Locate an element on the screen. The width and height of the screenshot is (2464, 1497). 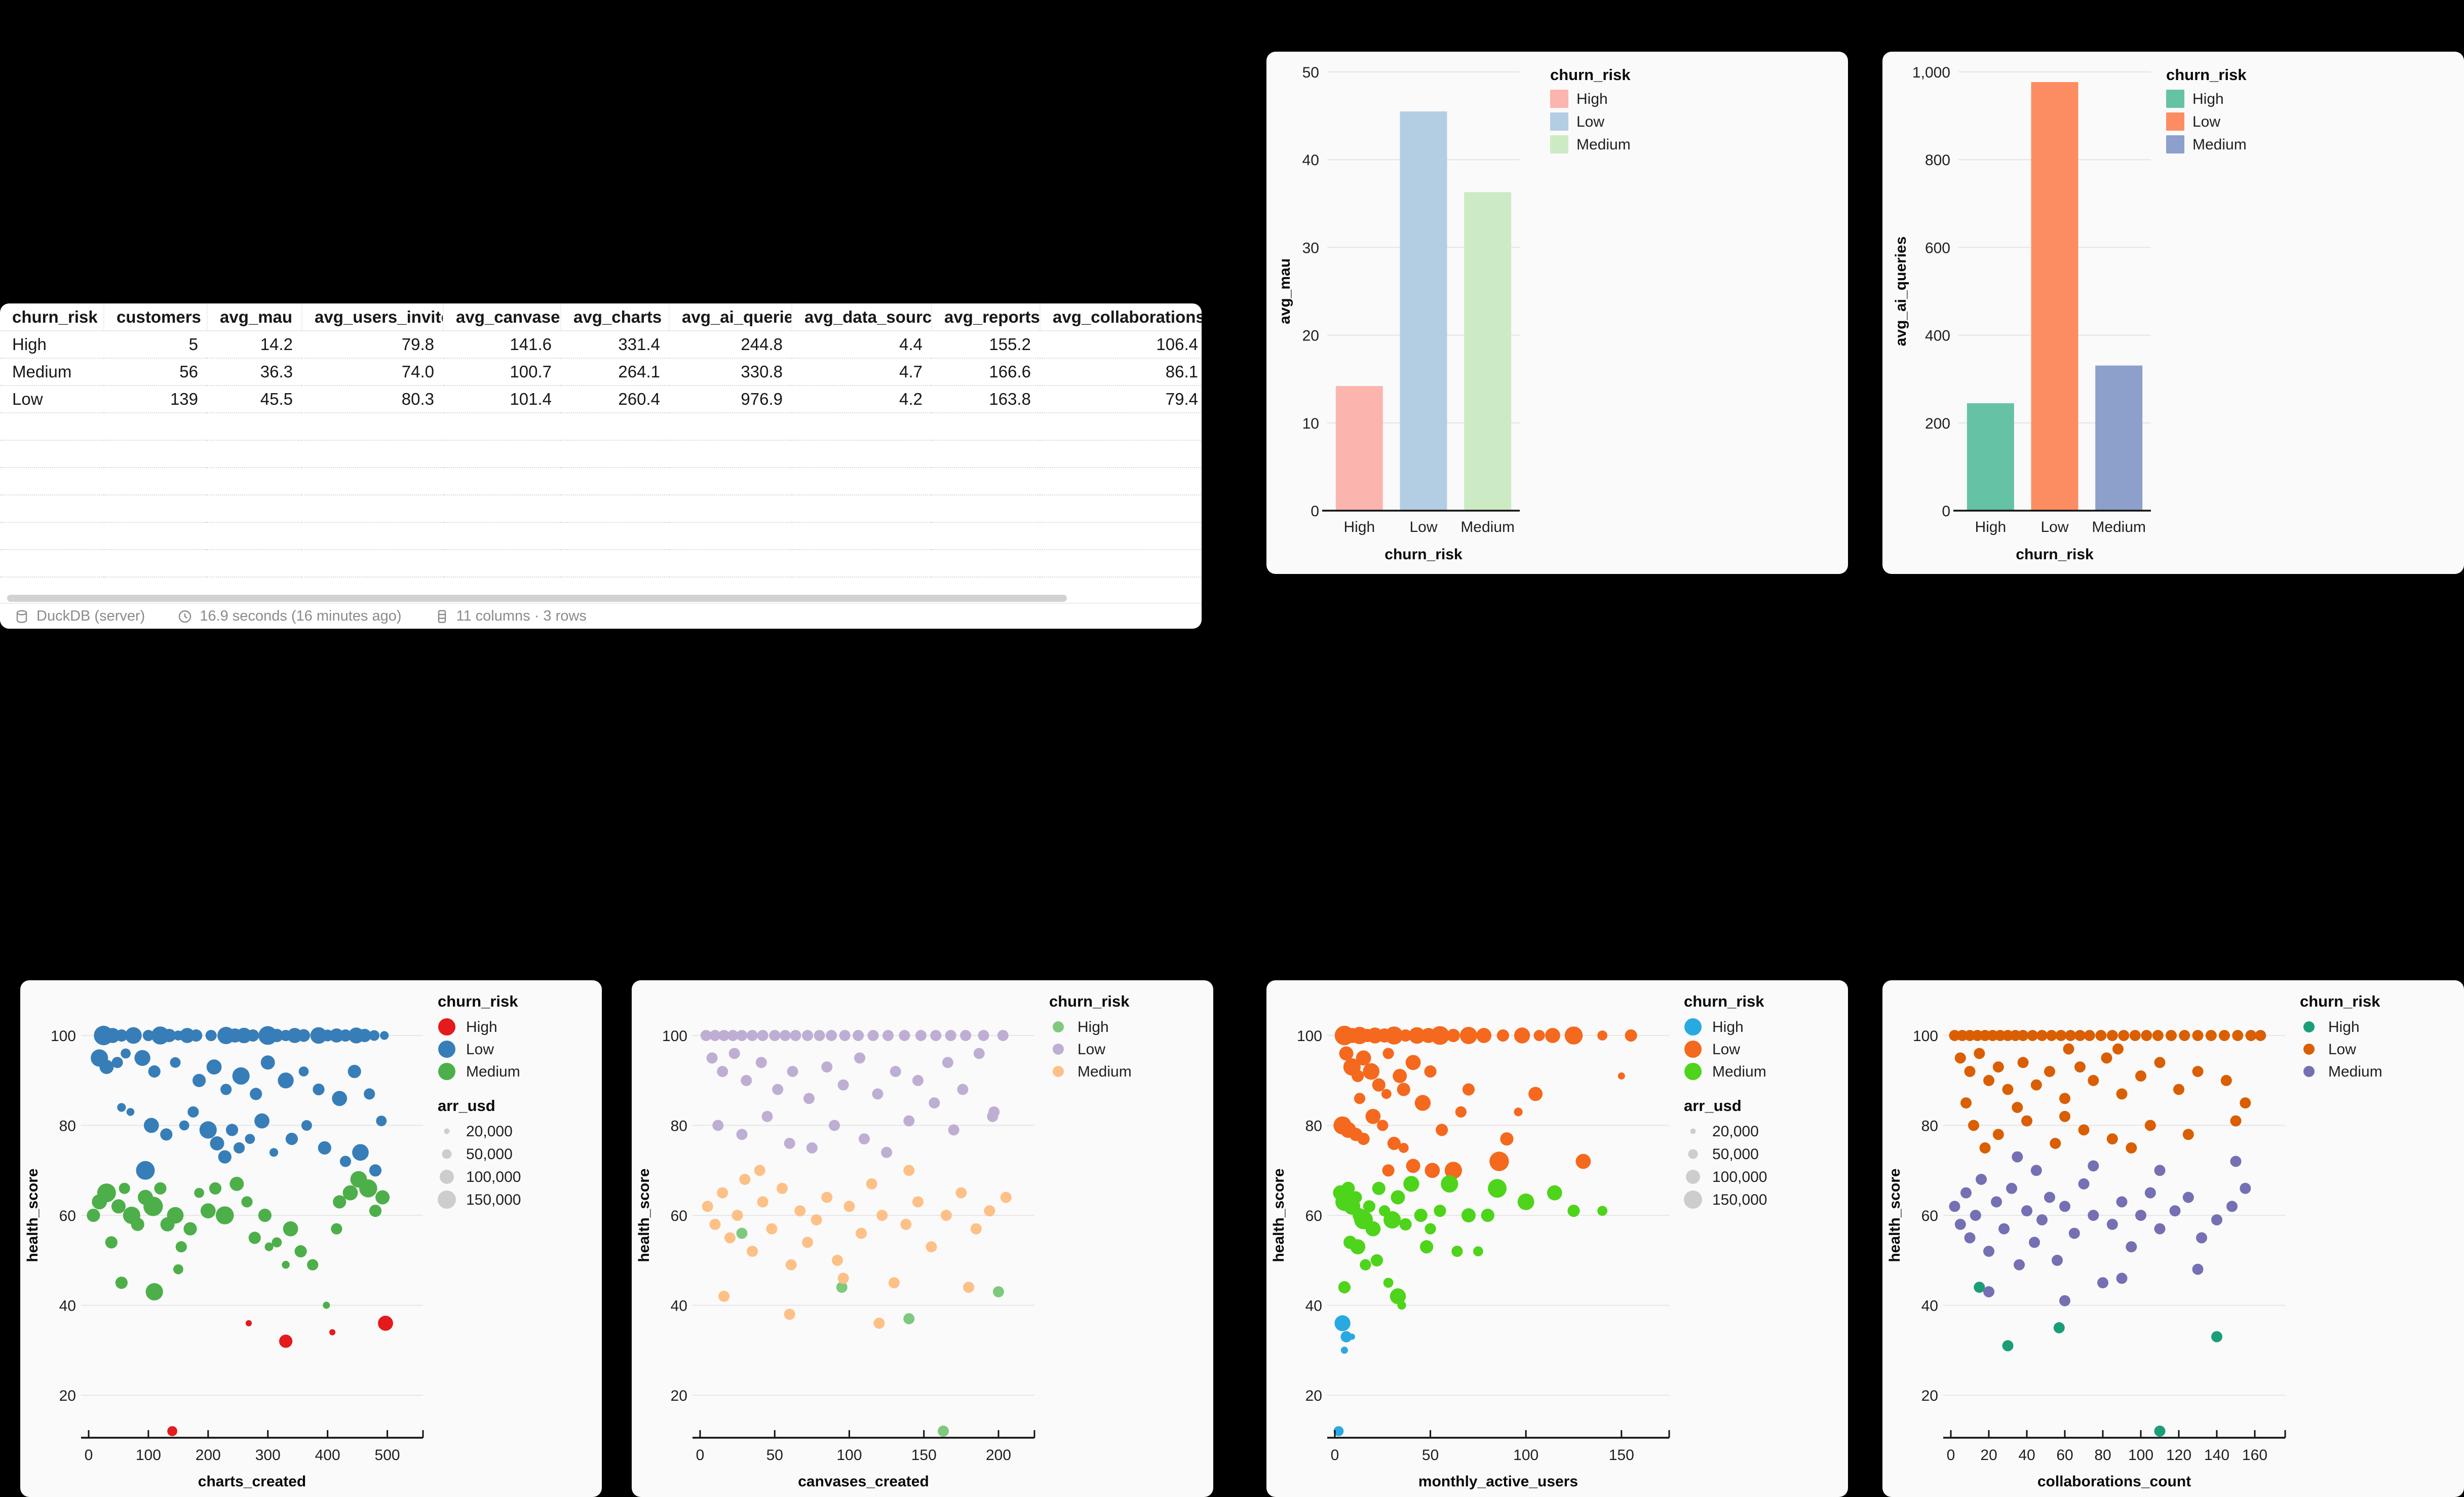
column-header-avg_charts: avg_charts is located at coordinates (614, 317).